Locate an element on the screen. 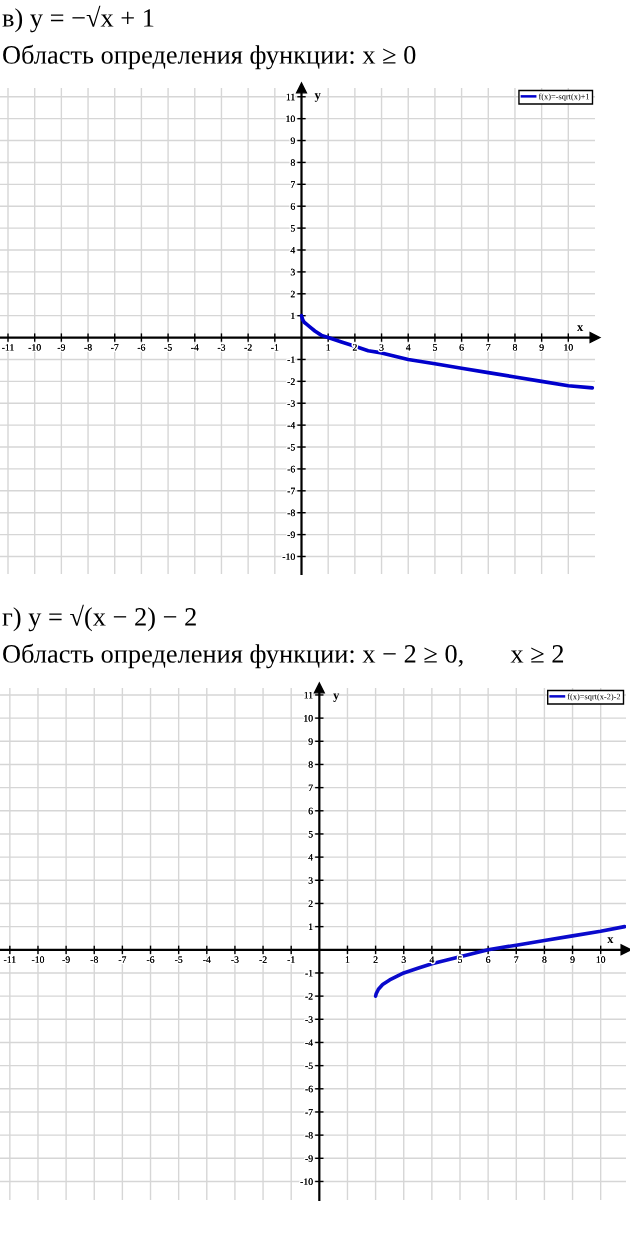 The width and height of the screenshot is (630, 1236). x-tick-label: -1 is located at coordinates (275, 347).